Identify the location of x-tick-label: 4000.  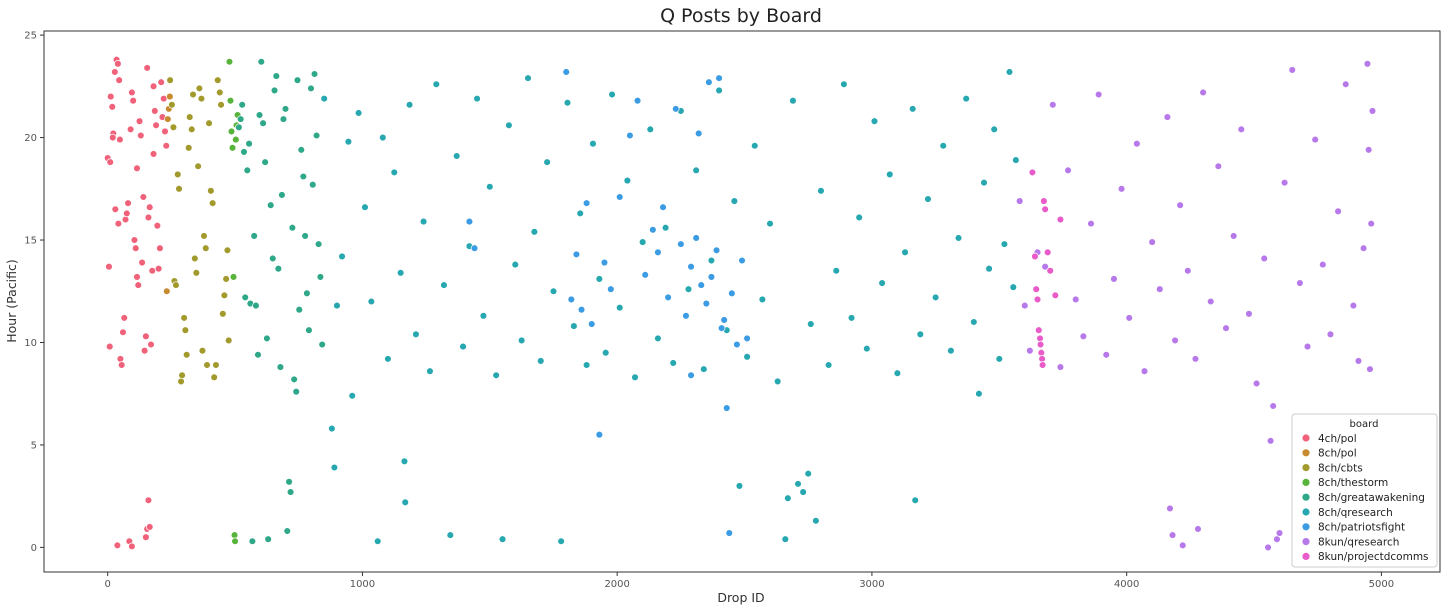
(1126, 584).